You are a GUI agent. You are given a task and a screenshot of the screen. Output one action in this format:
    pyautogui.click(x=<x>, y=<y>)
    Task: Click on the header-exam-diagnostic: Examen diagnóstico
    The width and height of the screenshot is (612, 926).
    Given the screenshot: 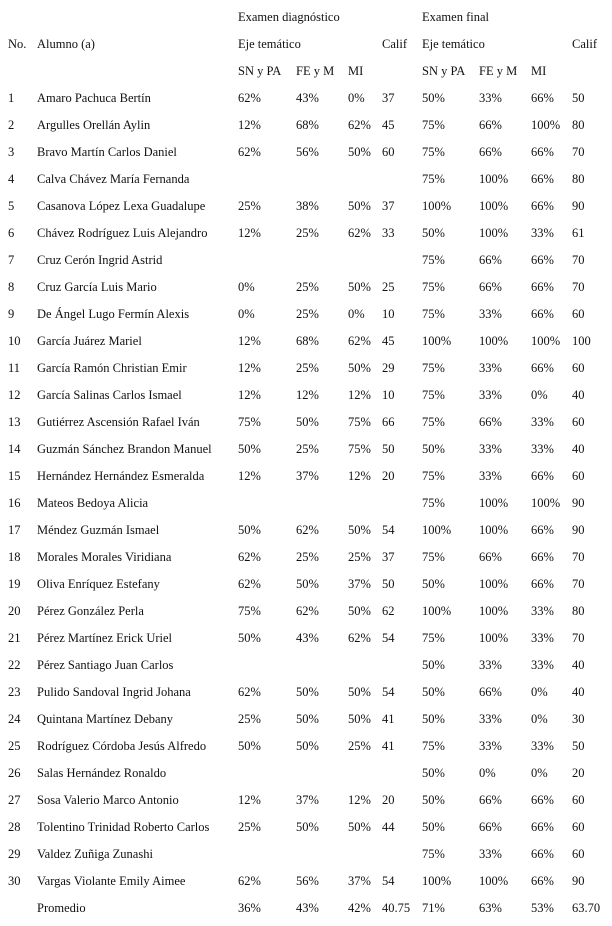 What is the action you would take?
    pyautogui.click(x=289, y=17)
    